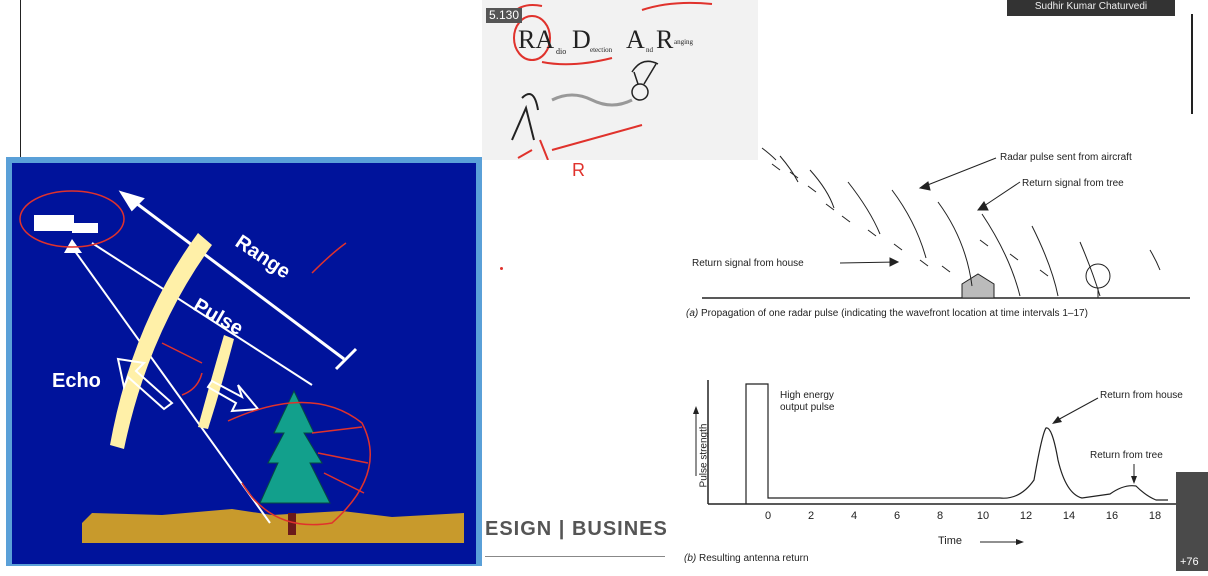 The width and height of the screenshot is (1208, 576). What do you see at coordinates (665, 39) in the screenshot?
I see `svg-text: R` at bounding box center [665, 39].